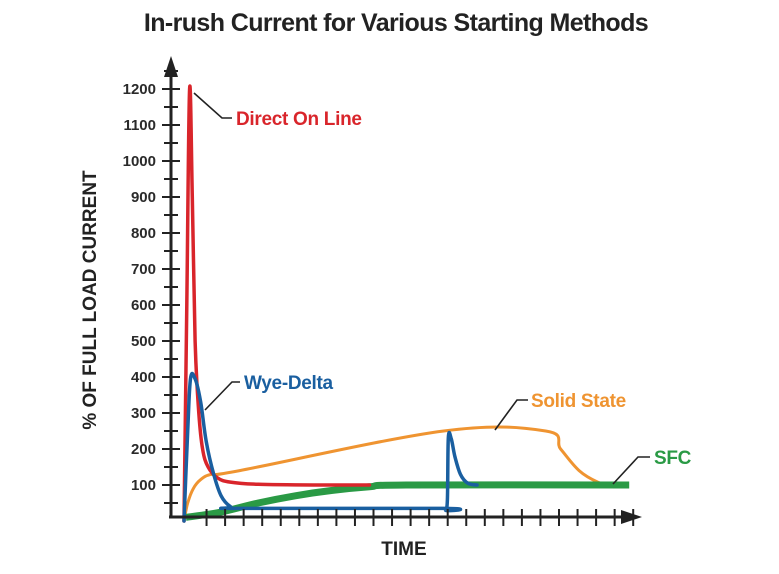  Describe the element at coordinates (143, 305) in the screenshot. I see `y-tick-label: 600` at that location.